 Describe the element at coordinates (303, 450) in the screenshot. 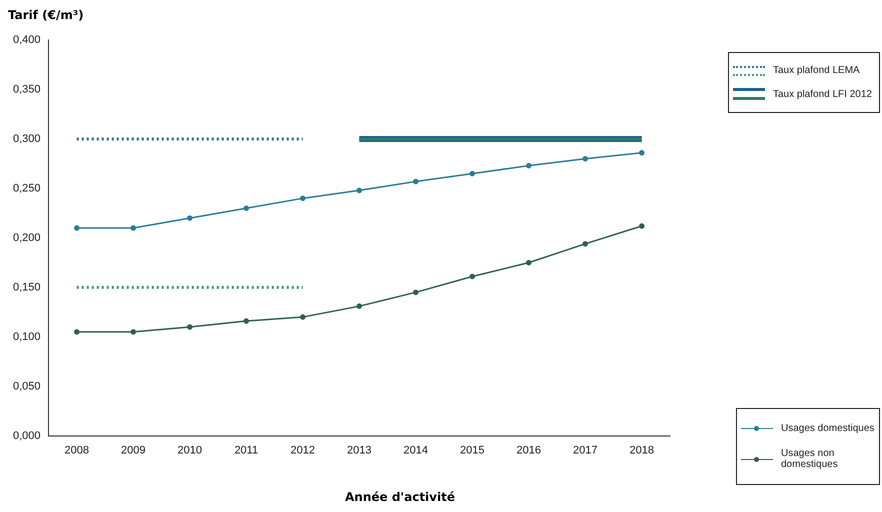

I see `x-tick-label: 2012` at that location.